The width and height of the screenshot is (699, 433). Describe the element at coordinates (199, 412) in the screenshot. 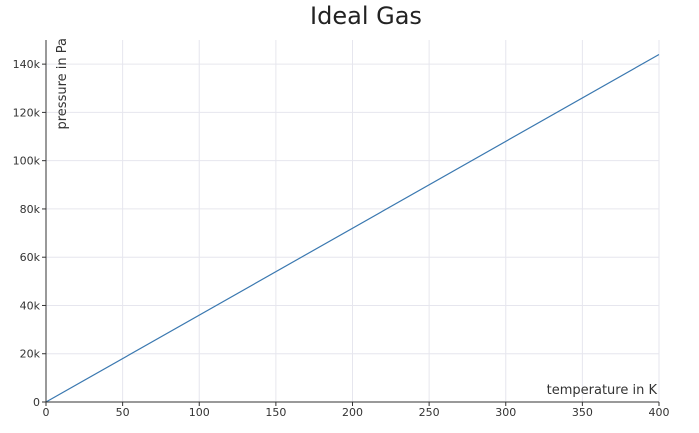

I see `x-tick-label: 100` at that location.